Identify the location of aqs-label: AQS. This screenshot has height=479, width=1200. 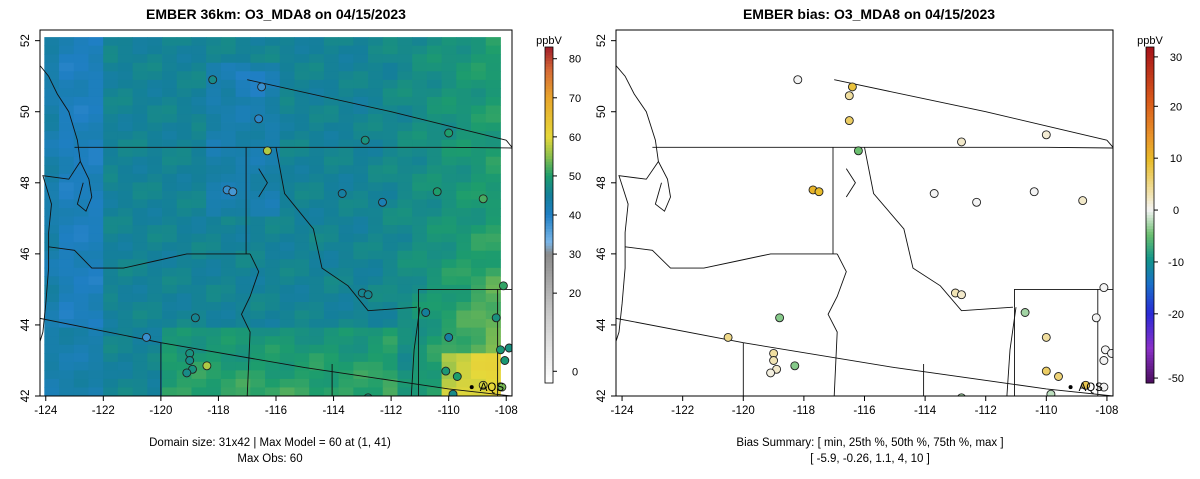
(1091, 388).